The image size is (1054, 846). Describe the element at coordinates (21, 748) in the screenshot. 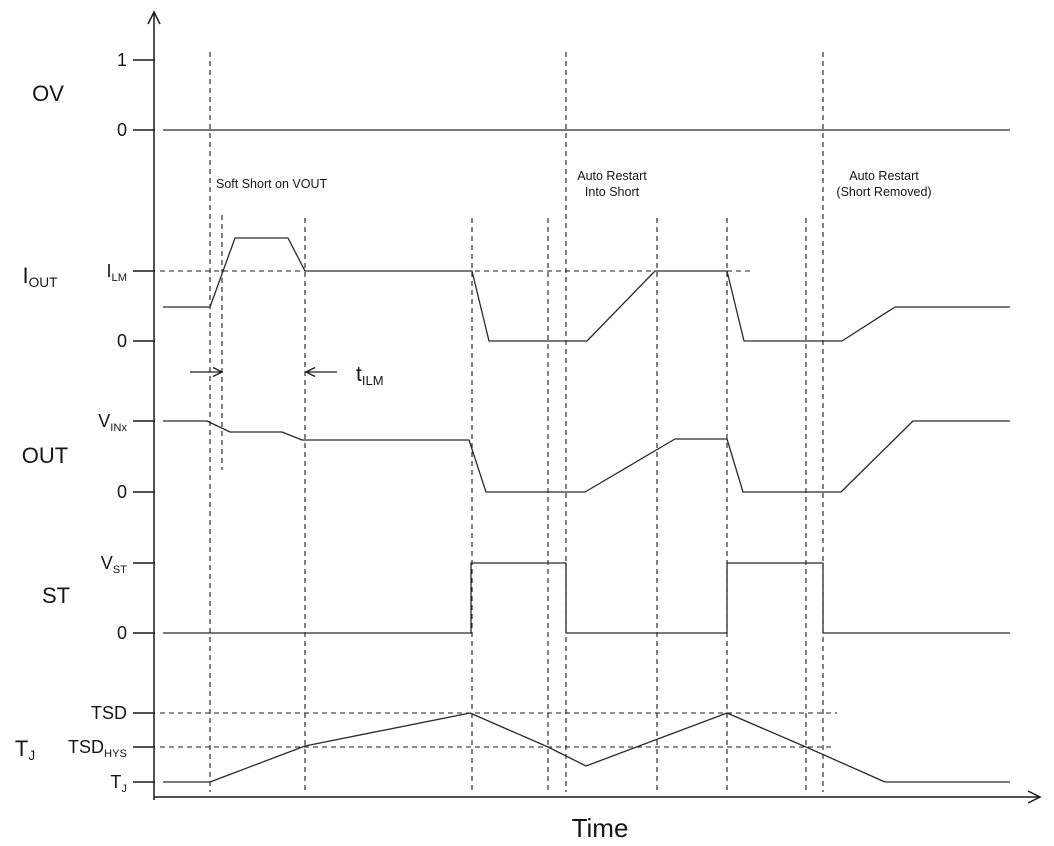

I see `signal-label-tj-main: T` at that location.